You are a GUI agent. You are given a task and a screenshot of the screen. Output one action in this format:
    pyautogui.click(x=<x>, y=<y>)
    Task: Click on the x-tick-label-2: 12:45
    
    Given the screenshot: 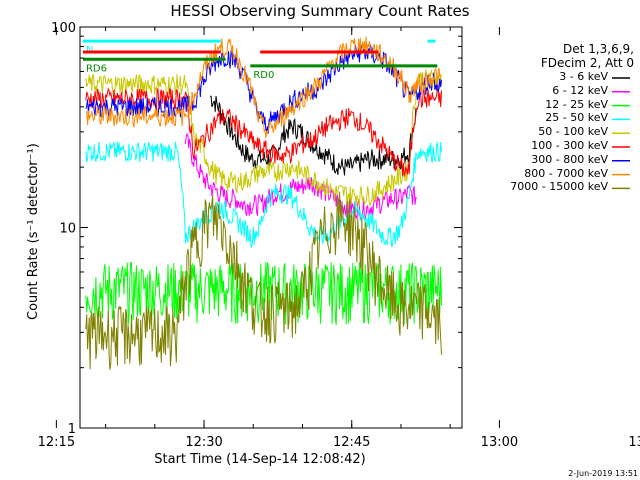 What is the action you would take?
    pyautogui.click(x=351, y=442)
    